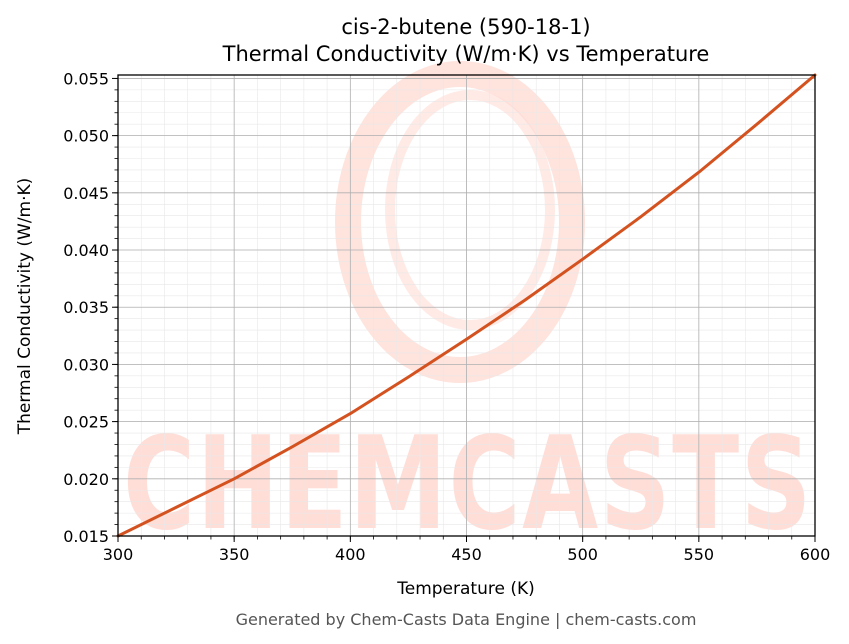 Image resolution: width=849 pixels, height=644 pixels. Describe the element at coordinates (86, 193) in the screenshot. I see `y-tick-label: 0.045` at that location.